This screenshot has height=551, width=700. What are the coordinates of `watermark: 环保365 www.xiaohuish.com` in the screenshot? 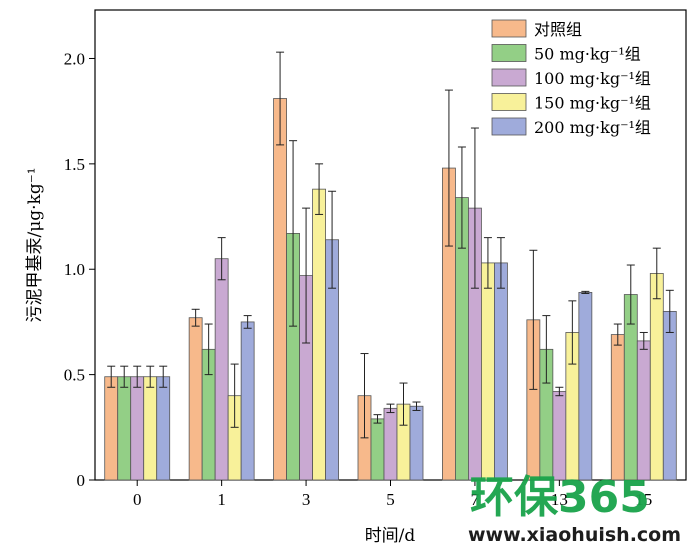 It's located at (574, 509).